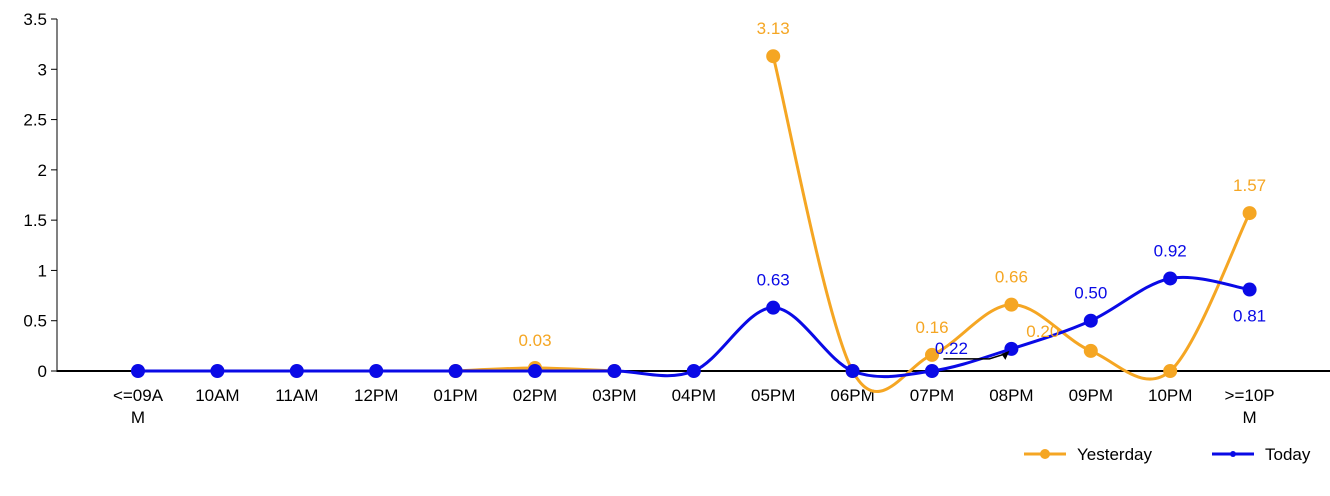 This screenshot has height=496, width=1330. What do you see at coordinates (1261, 454) in the screenshot?
I see `legend-item-today: Today` at bounding box center [1261, 454].